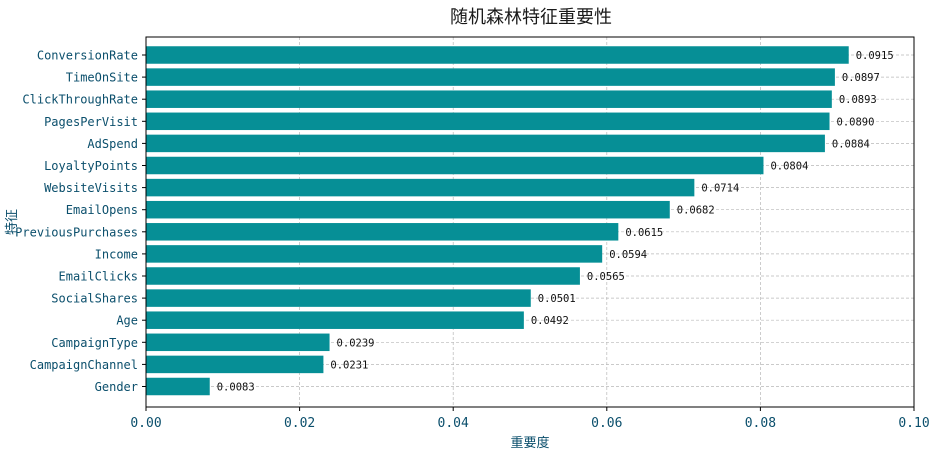 This screenshot has height=456, width=935. I want to click on bar-value-label: 0.0884, so click(851, 144).